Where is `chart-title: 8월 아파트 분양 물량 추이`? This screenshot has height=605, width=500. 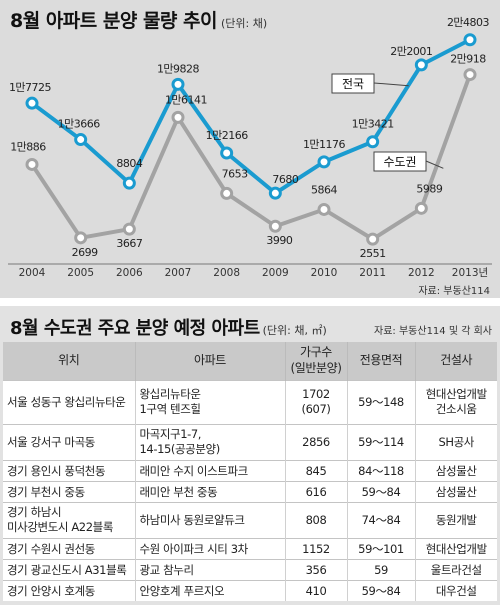 chart-title: 8월 아파트 분양 물량 추이 is located at coordinates (113, 21).